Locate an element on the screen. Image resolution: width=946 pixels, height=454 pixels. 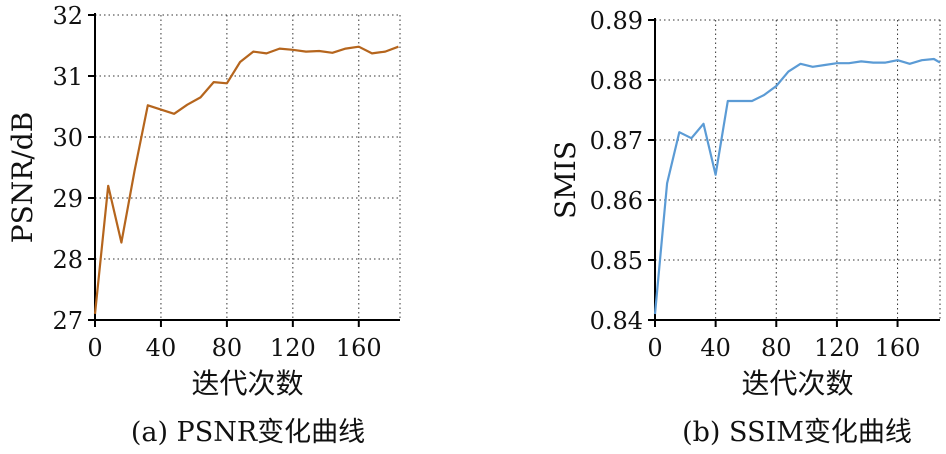
y-axis-title: SMIS is located at coordinates (565, 180).